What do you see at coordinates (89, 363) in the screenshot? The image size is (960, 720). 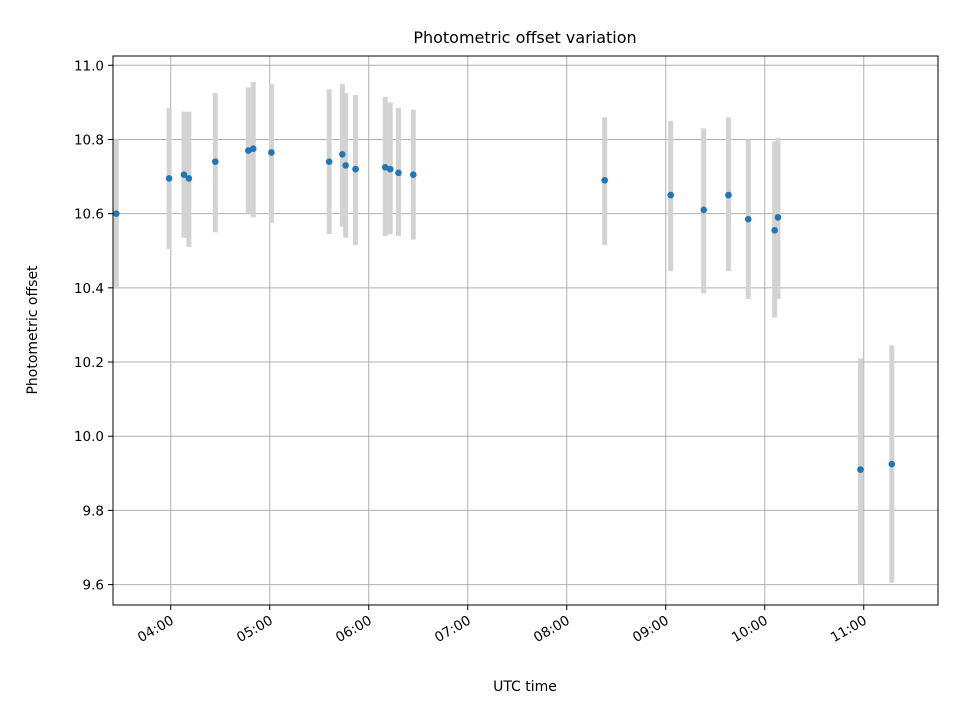 I see `y-tick-label: 10.2` at bounding box center [89, 363].